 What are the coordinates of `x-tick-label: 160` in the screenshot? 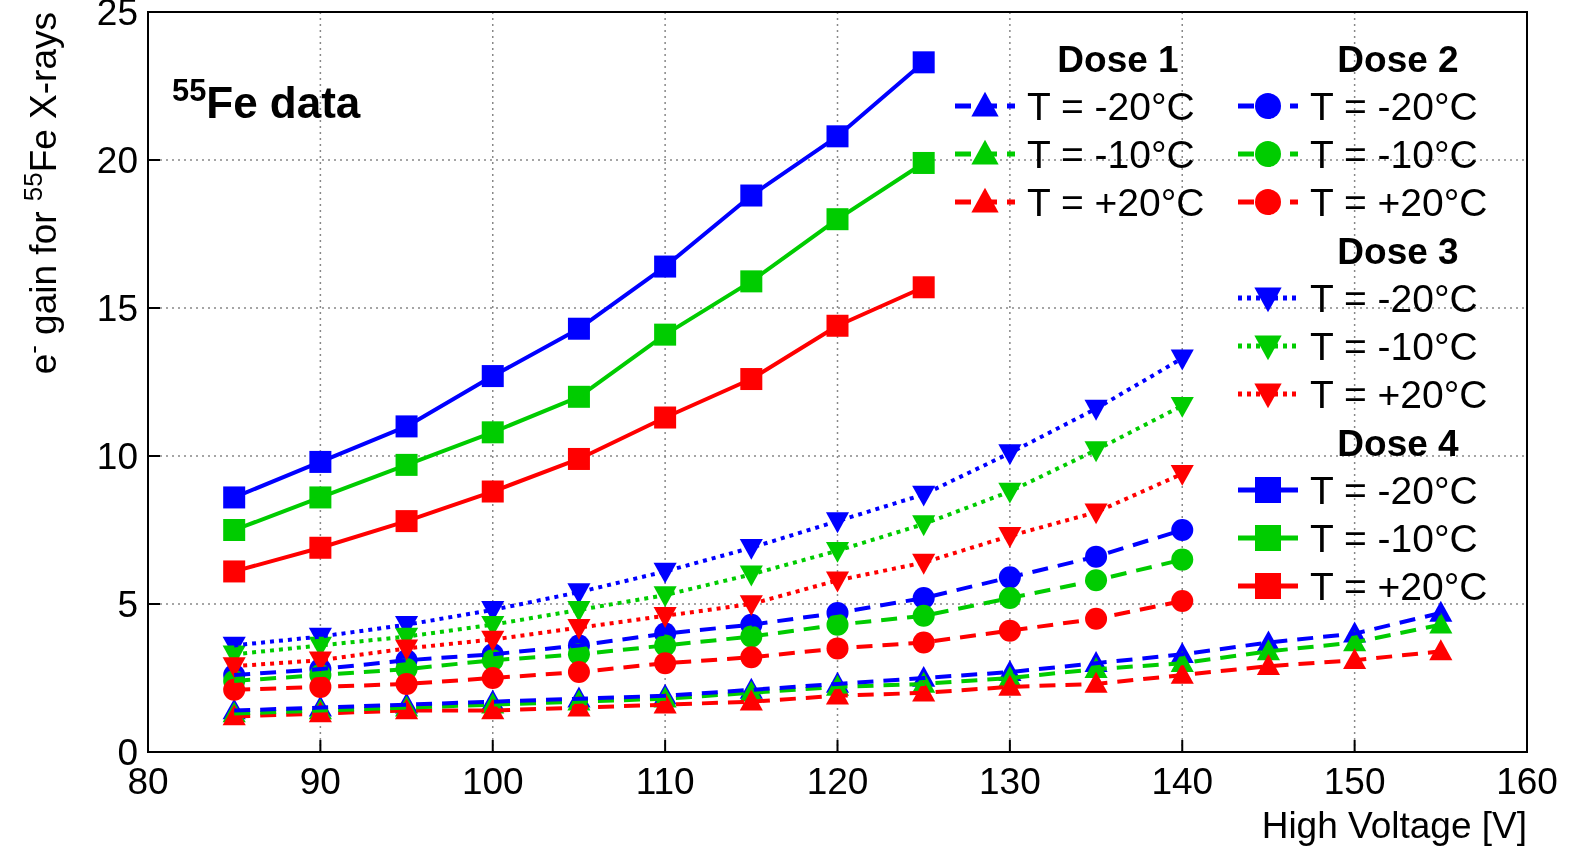 It's located at (1527, 781).